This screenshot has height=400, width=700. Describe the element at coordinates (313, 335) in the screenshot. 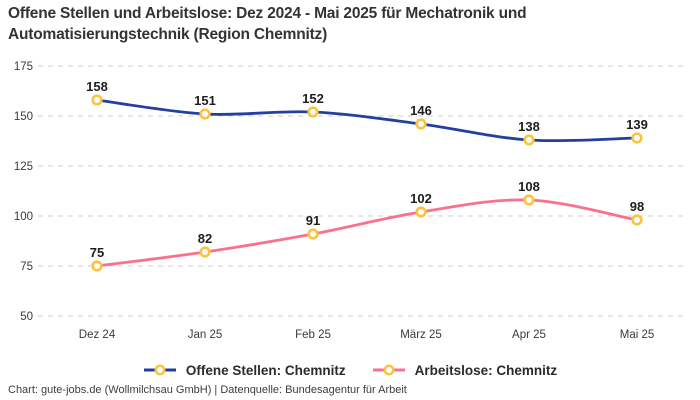

I see `x-tick-label: Feb 25` at that location.